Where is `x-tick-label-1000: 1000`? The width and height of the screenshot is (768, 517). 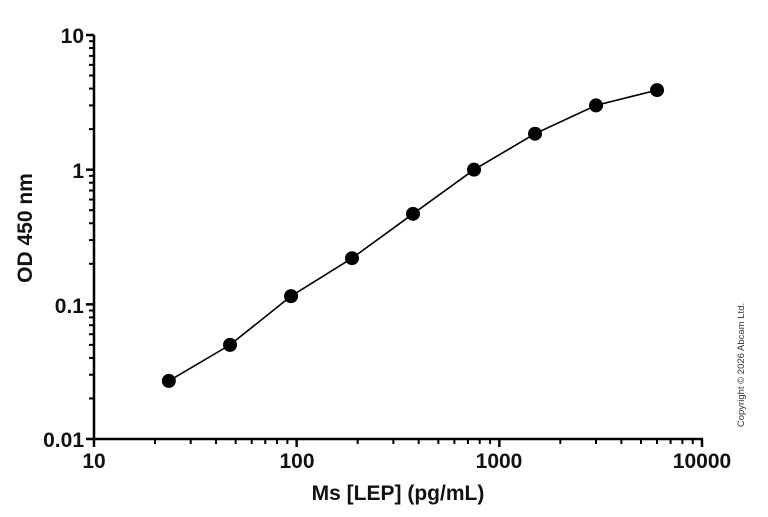
x-tick-label-1000: 1000 is located at coordinates (499, 461).